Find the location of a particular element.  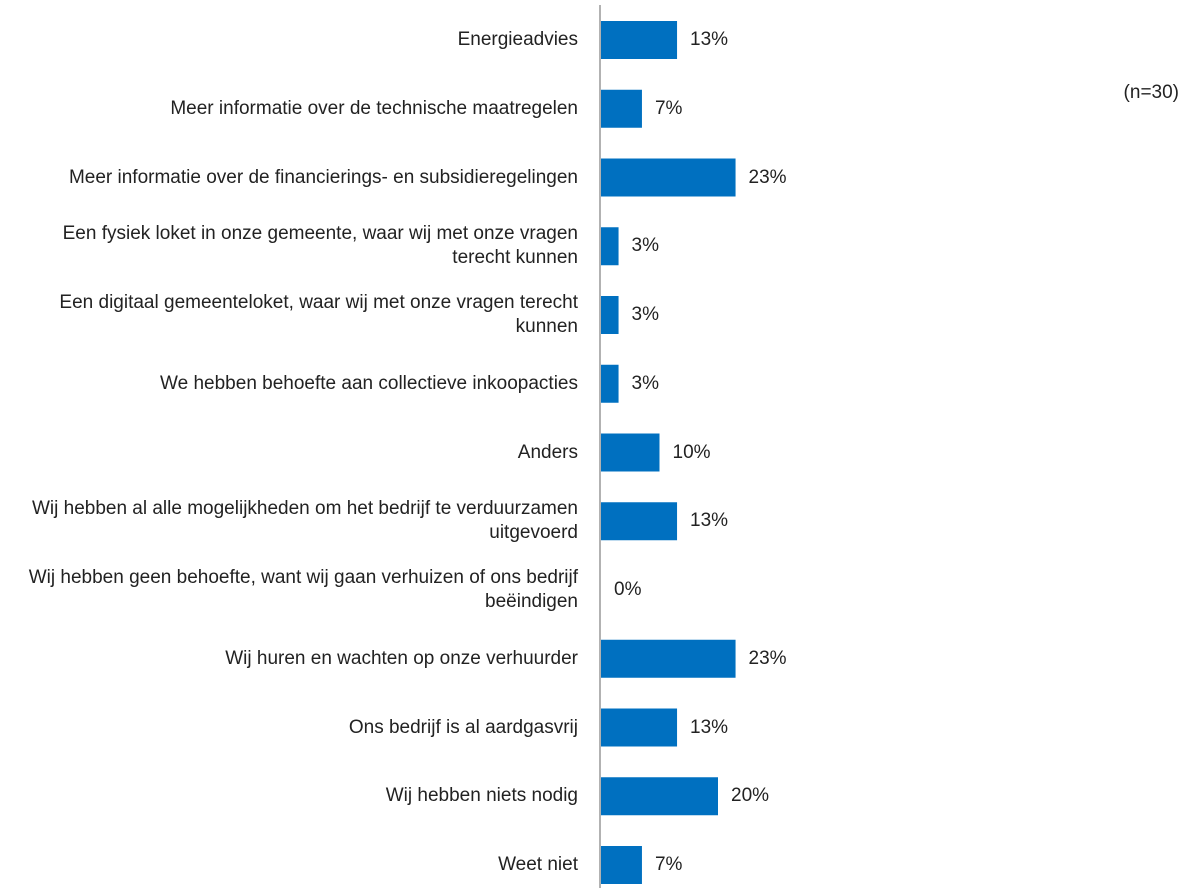

category-label: Energieadvies is located at coordinates (517, 39).